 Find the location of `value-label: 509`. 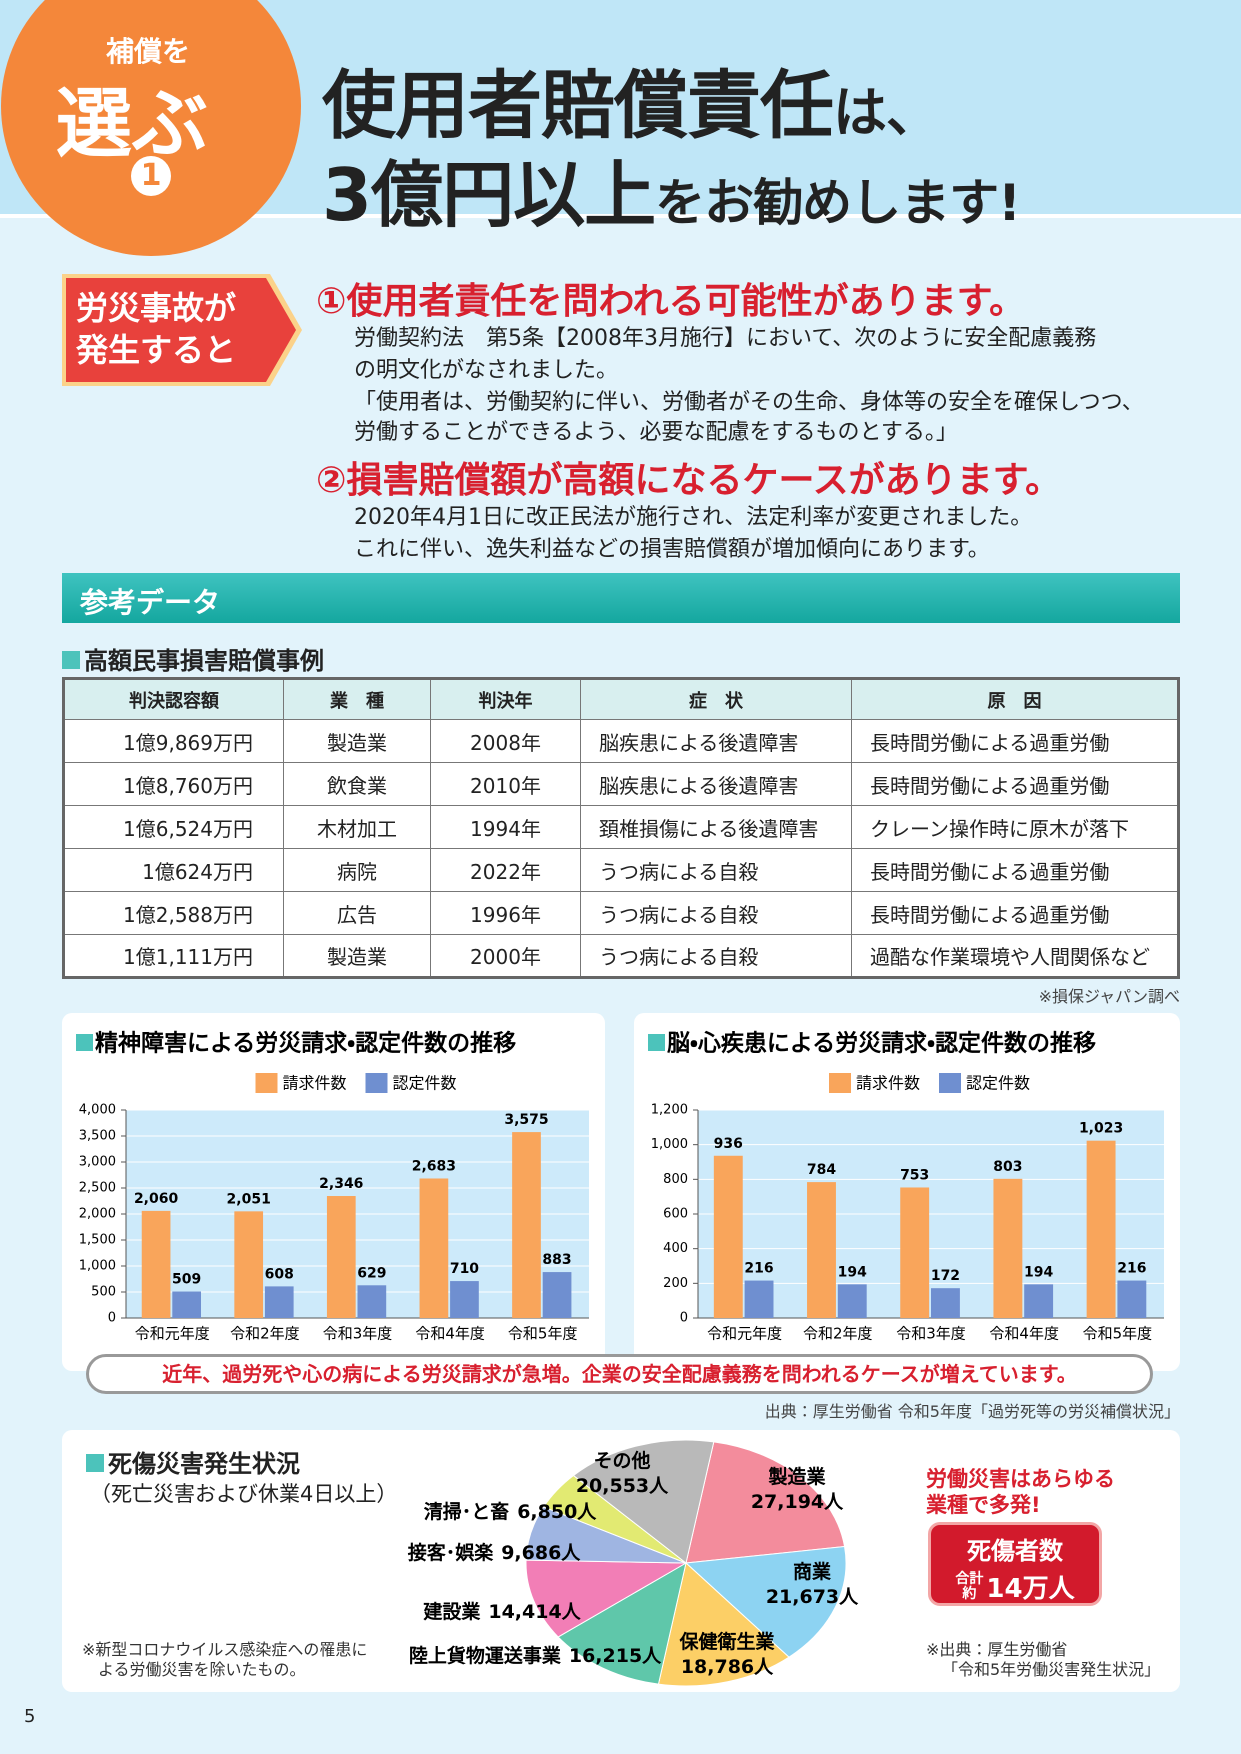

value-label: 509 is located at coordinates (186, 1280).